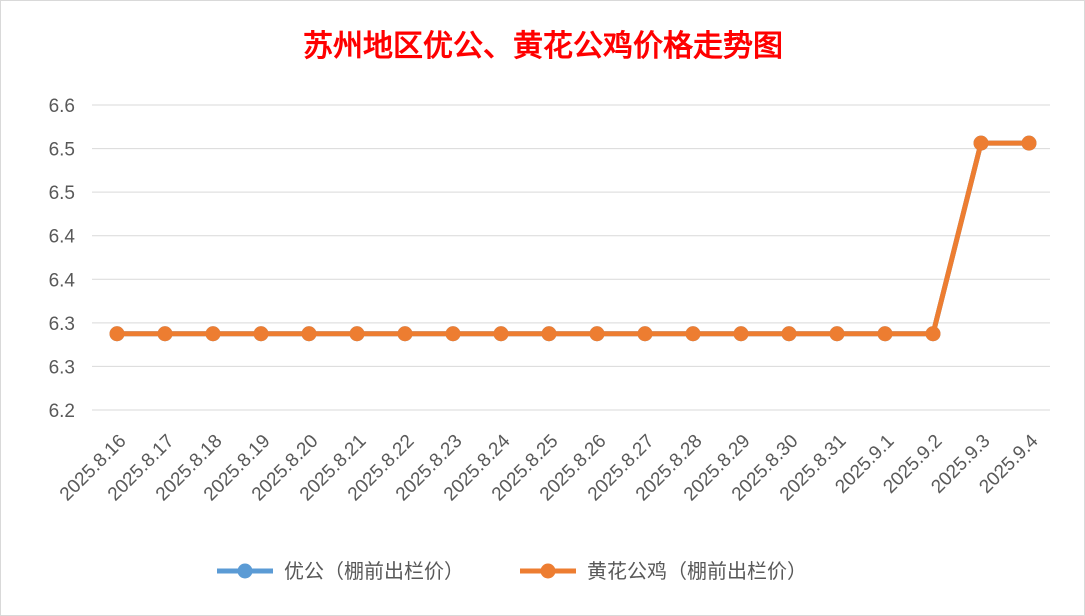 The width and height of the screenshot is (1085, 616). What do you see at coordinates (543, 46) in the screenshot?
I see `chart-title: 苏州地区优公、黄花公鸡价格走势图` at bounding box center [543, 46].